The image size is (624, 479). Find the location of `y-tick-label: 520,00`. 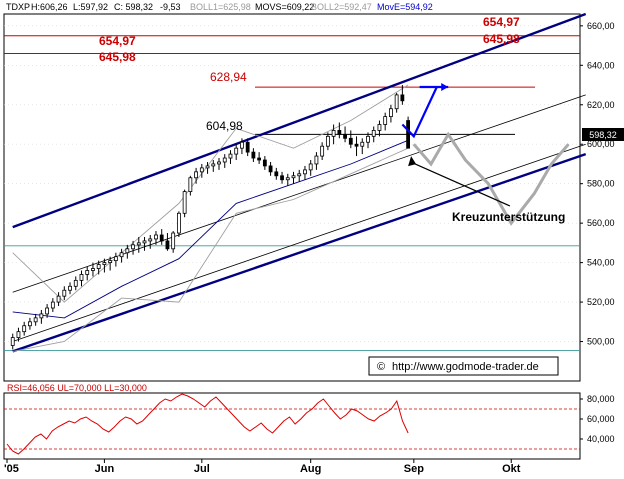

y-tick-label: 520,00 is located at coordinates (601, 302).